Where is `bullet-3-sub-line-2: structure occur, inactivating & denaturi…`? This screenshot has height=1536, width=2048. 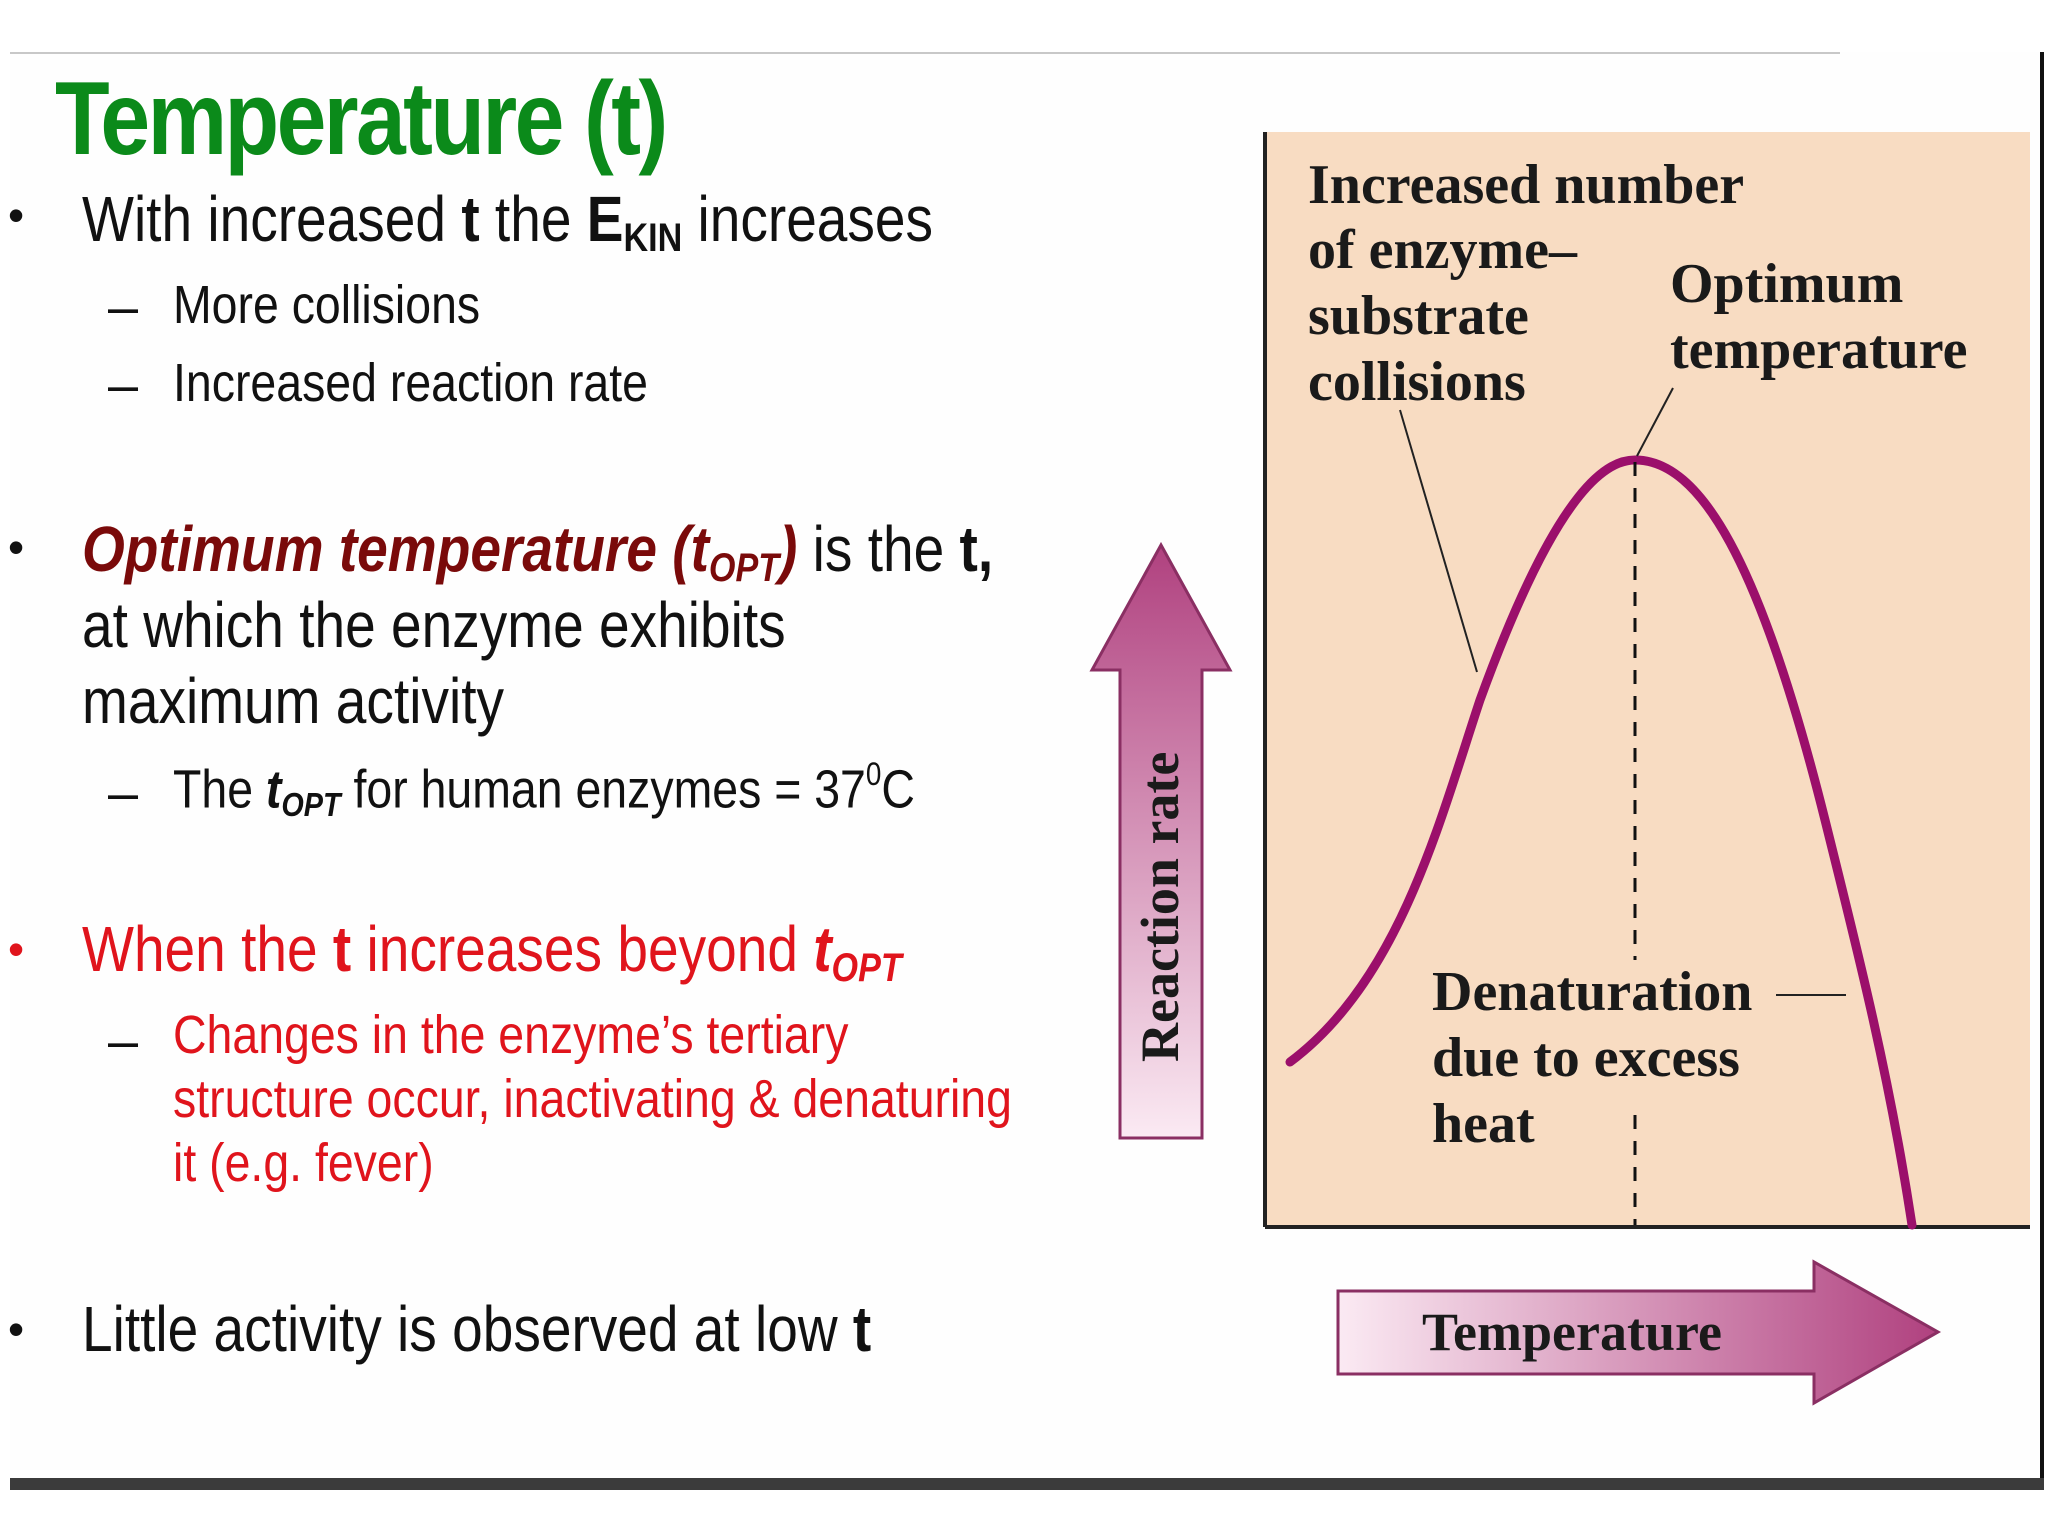 bullet-3-sub-line-2: structure occur, inactivating & denaturi… is located at coordinates (592, 1099).